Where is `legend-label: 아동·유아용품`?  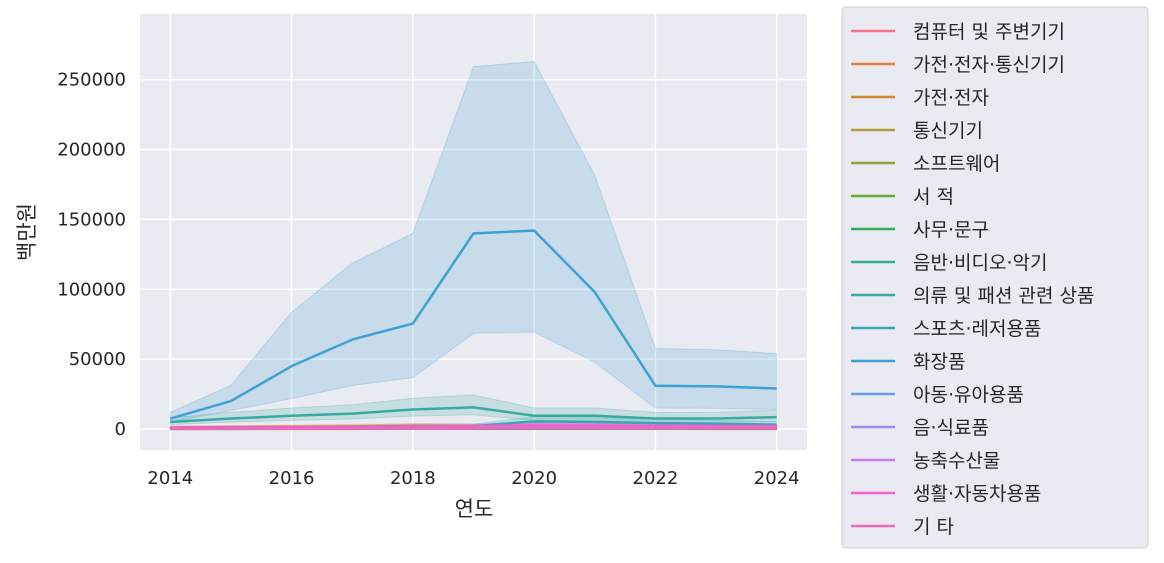
legend-label: 아동·유아용품 is located at coordinates (968, 395).